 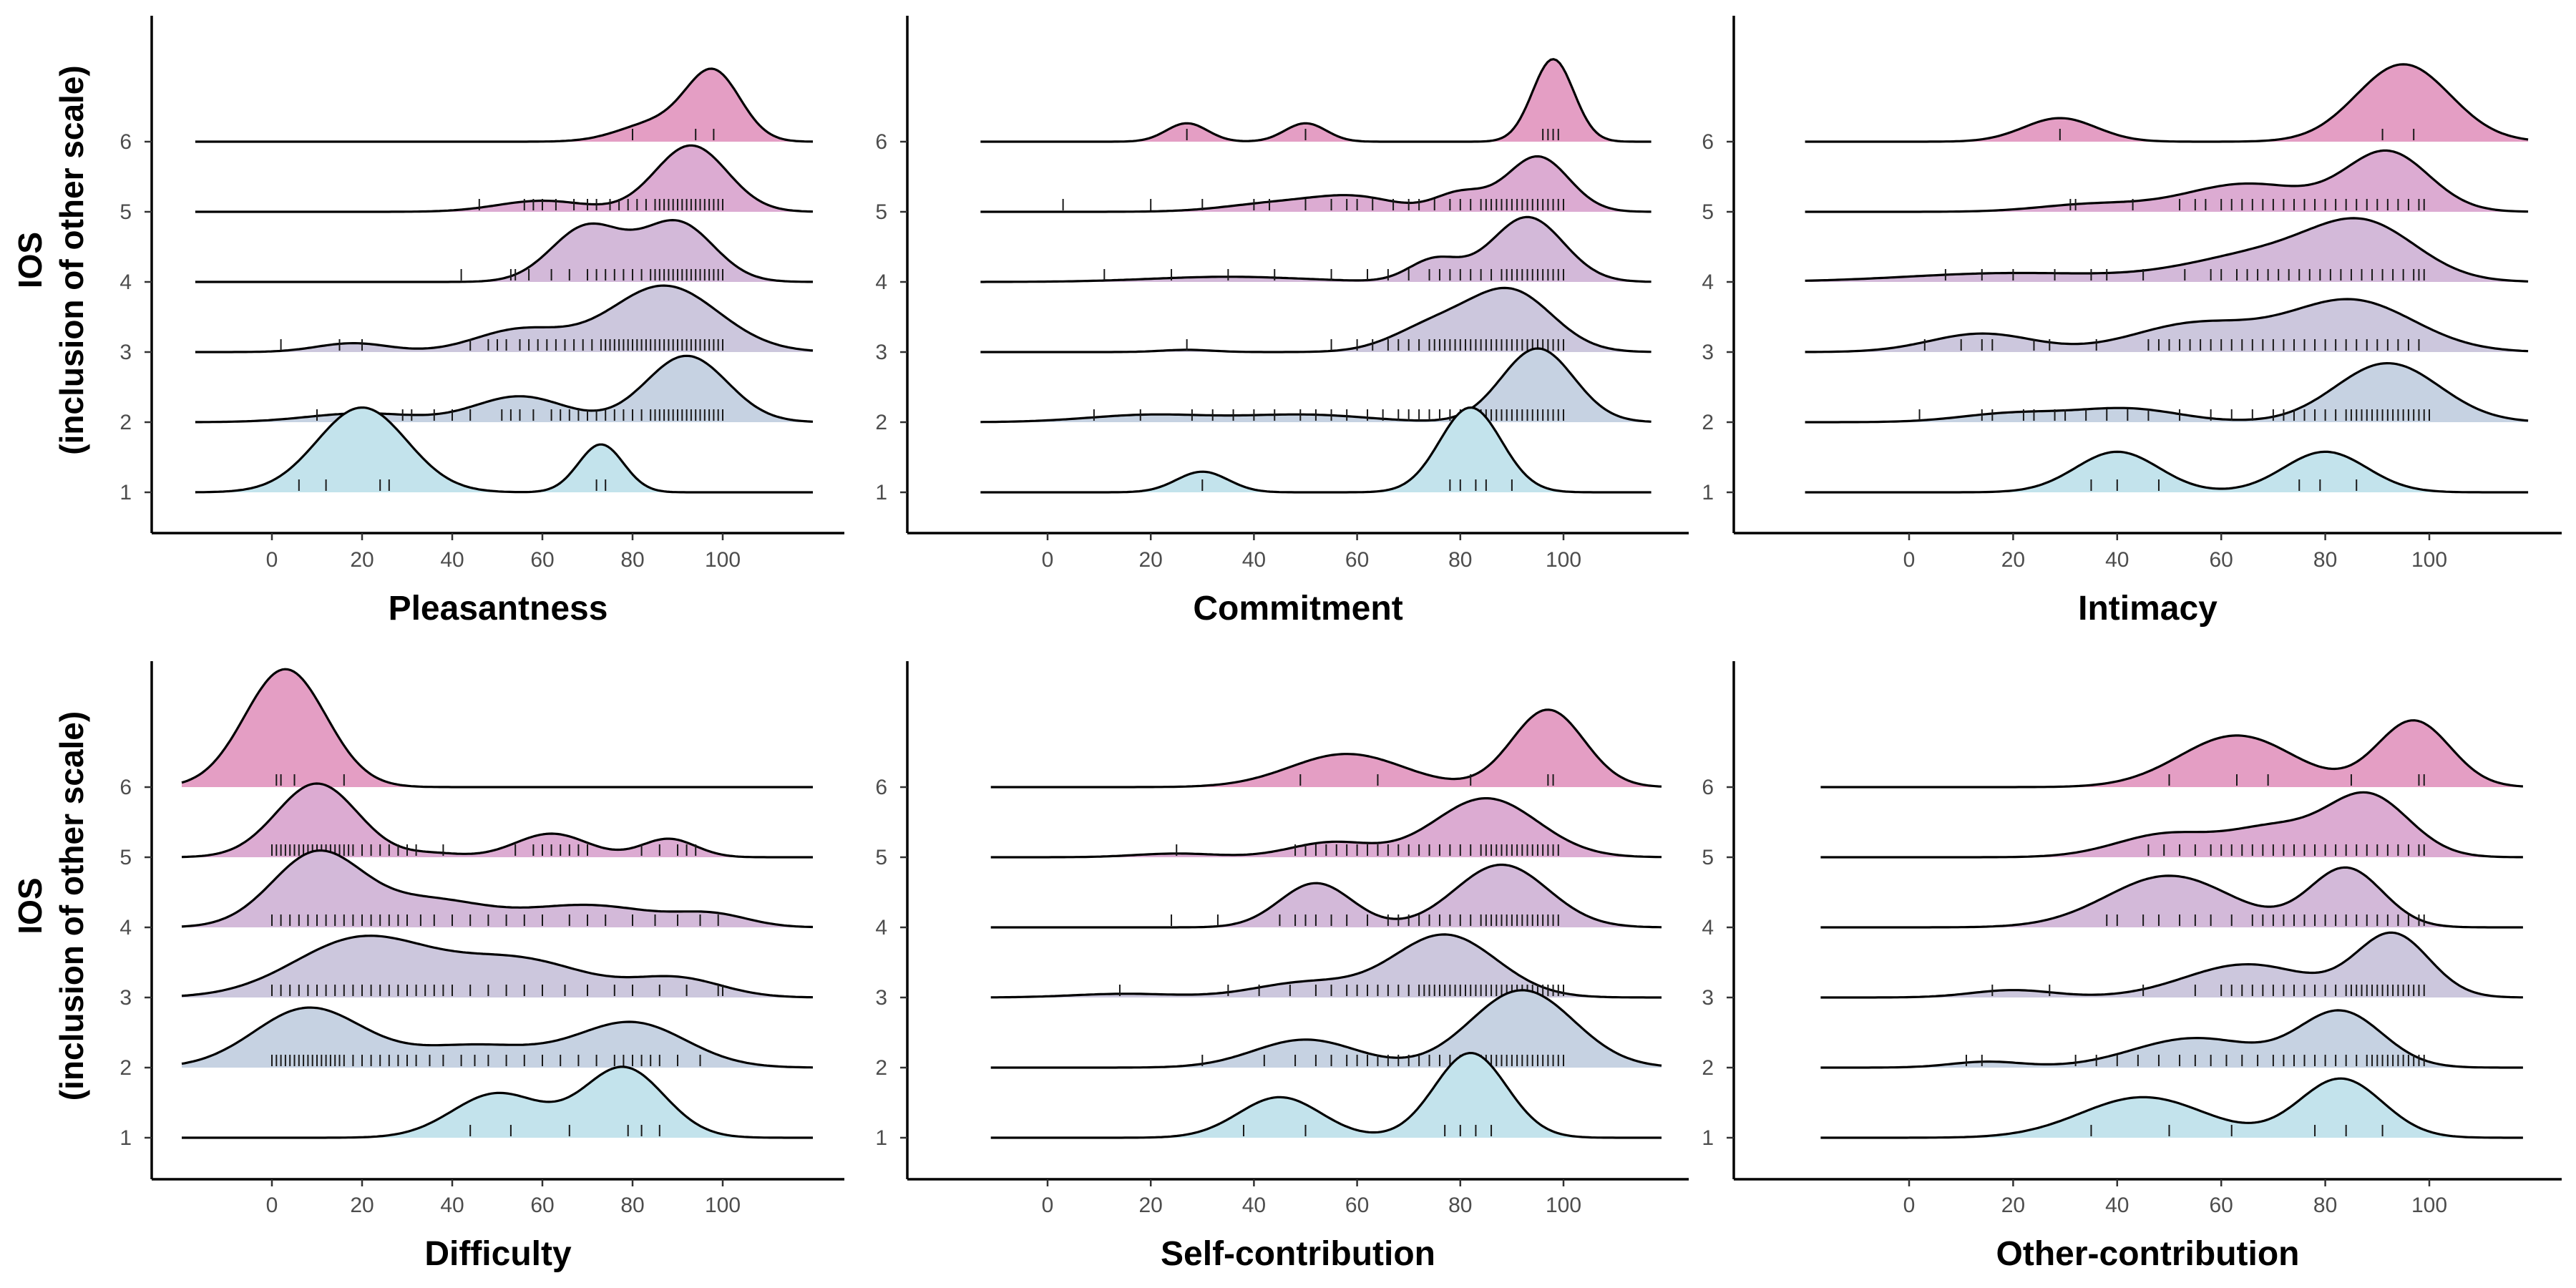 I want to click on y-axis-title-line2: (inclusion of other scale), so click(x=71, y=906).